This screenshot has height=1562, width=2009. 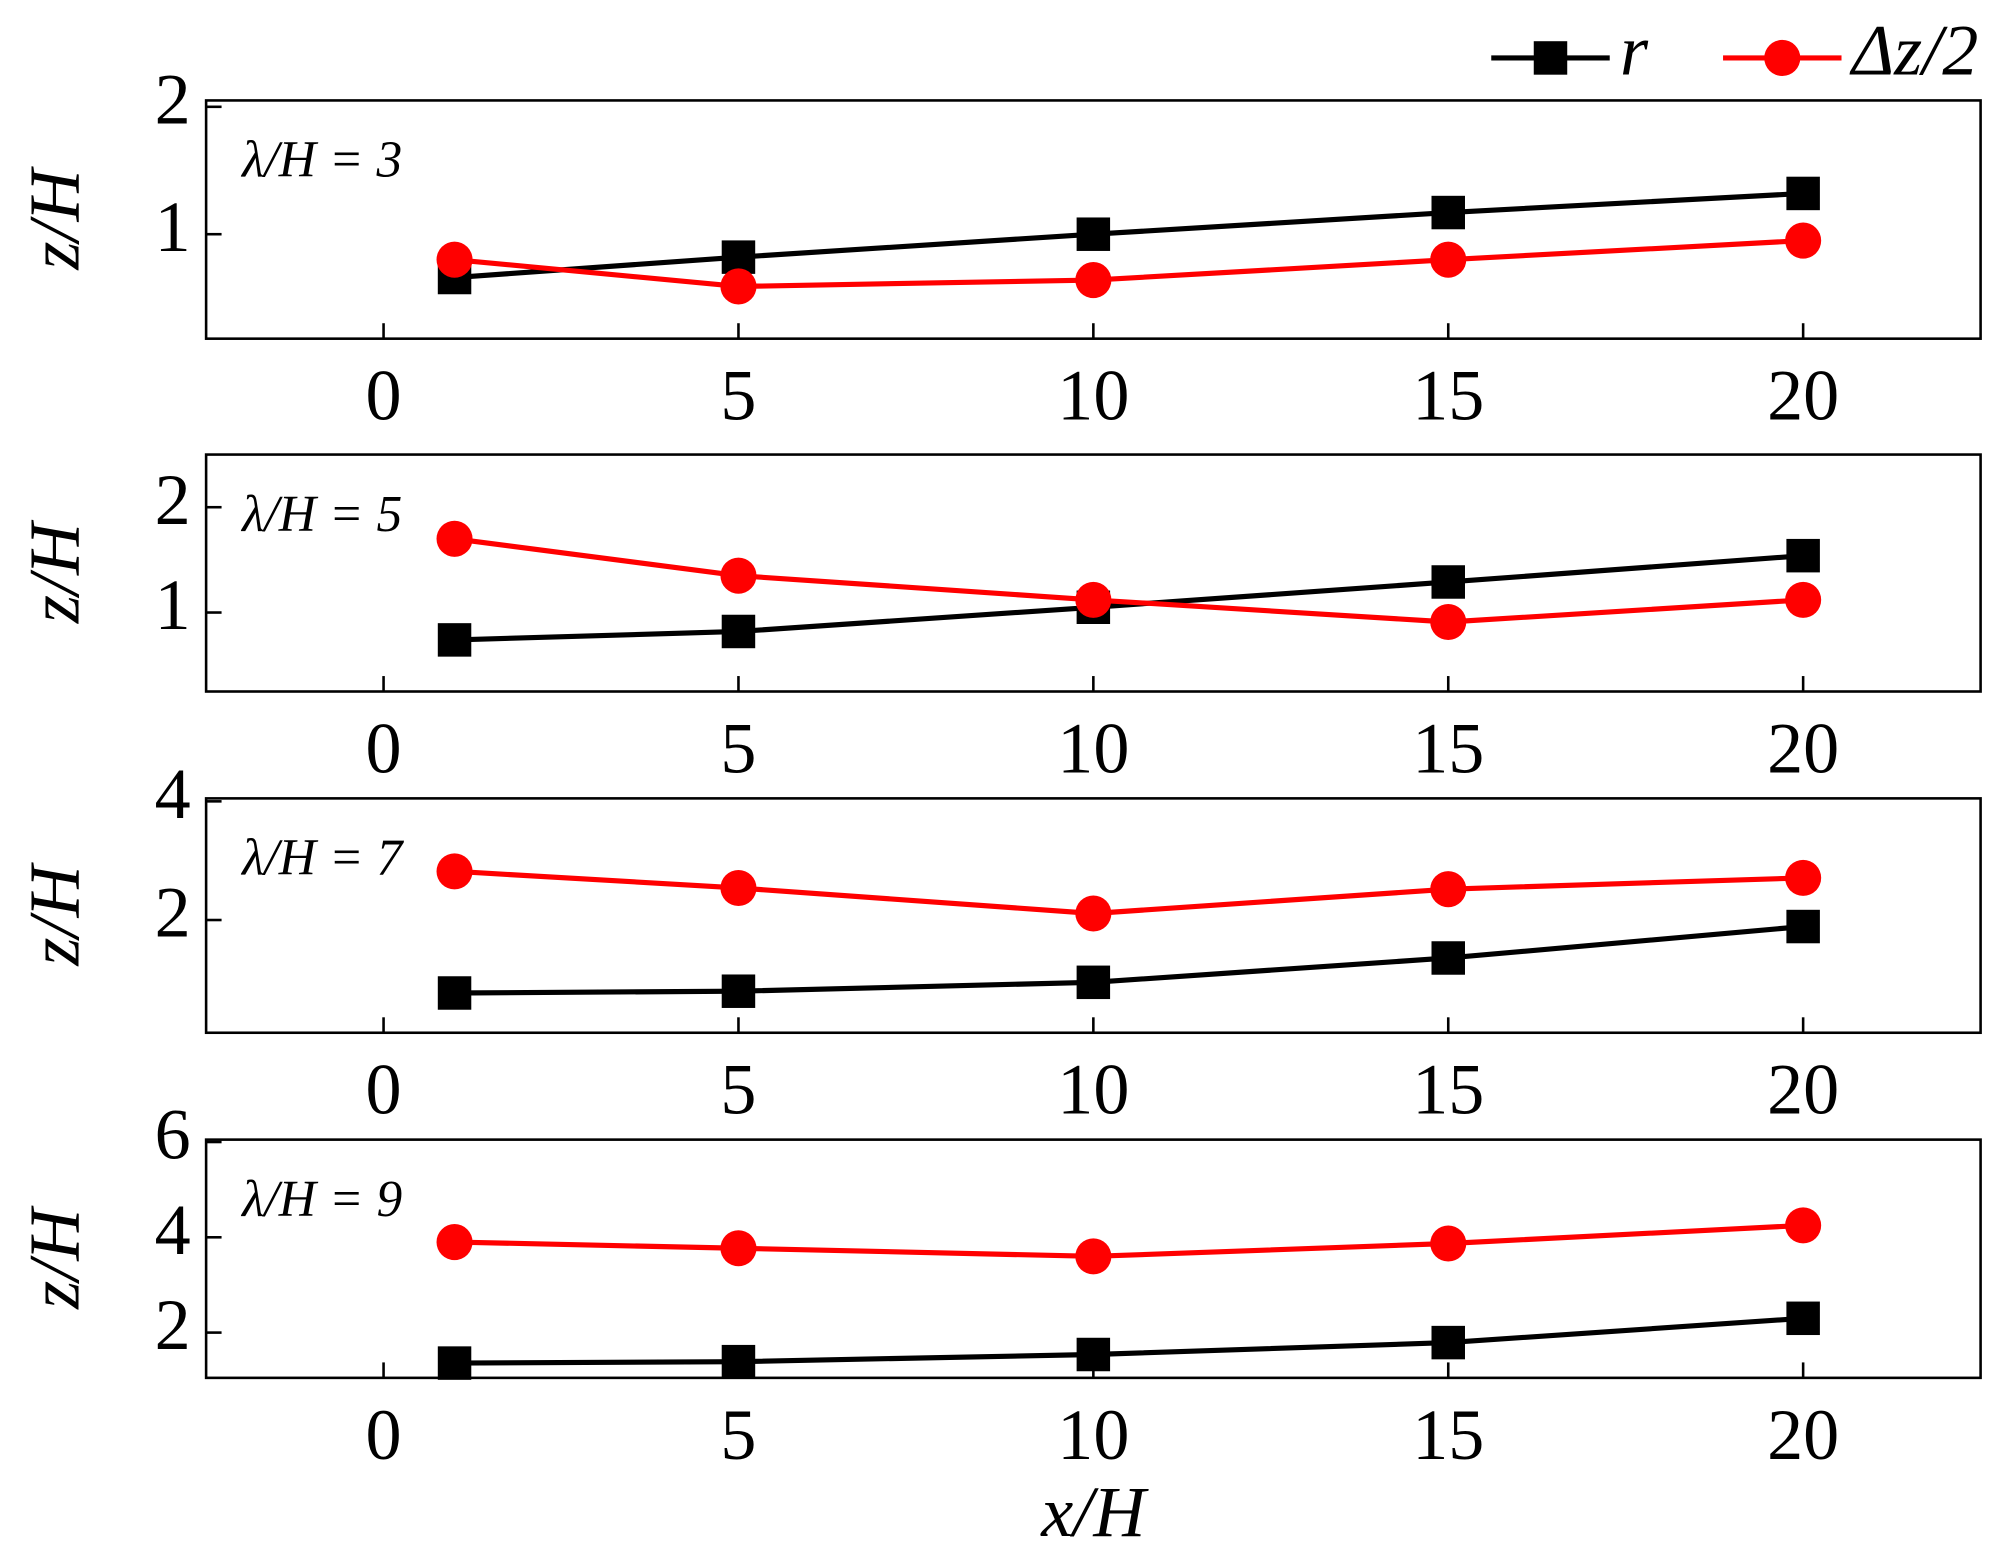 What do you see at coordinates (321, 514) in the screenshot?
I see `annotation: λ/H = 5` at bounding box center [321, 514].